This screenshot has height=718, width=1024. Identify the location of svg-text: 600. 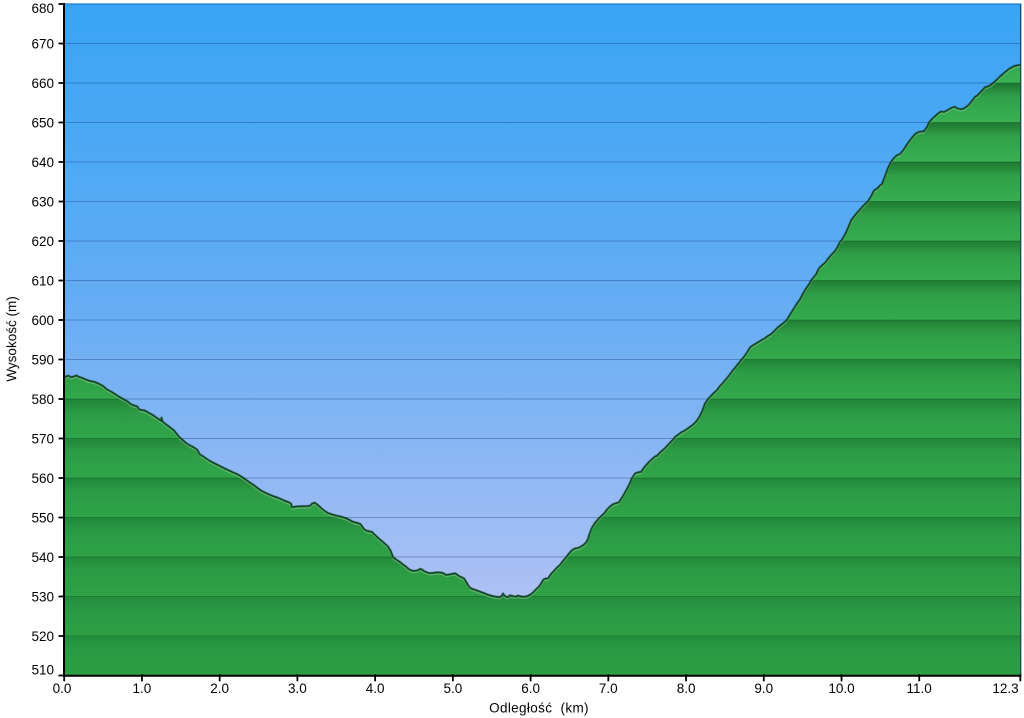
(42, 320).